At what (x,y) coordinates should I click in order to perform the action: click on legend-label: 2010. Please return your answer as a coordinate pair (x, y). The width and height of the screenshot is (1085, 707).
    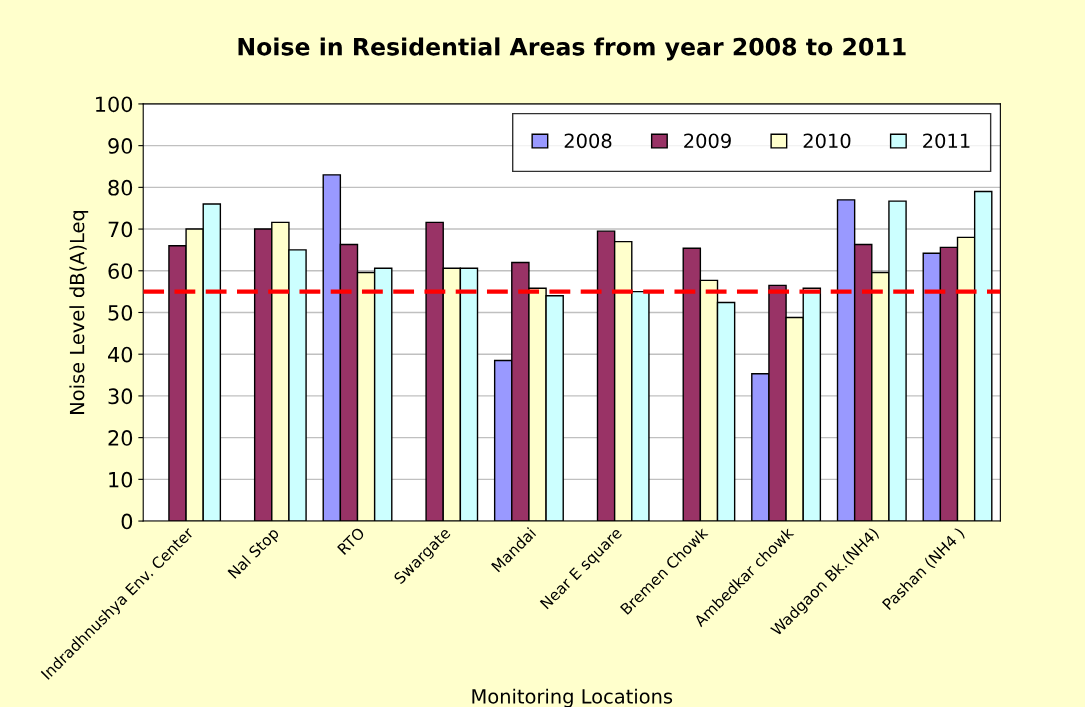
    Looking at the image, I should click on (827, 141).